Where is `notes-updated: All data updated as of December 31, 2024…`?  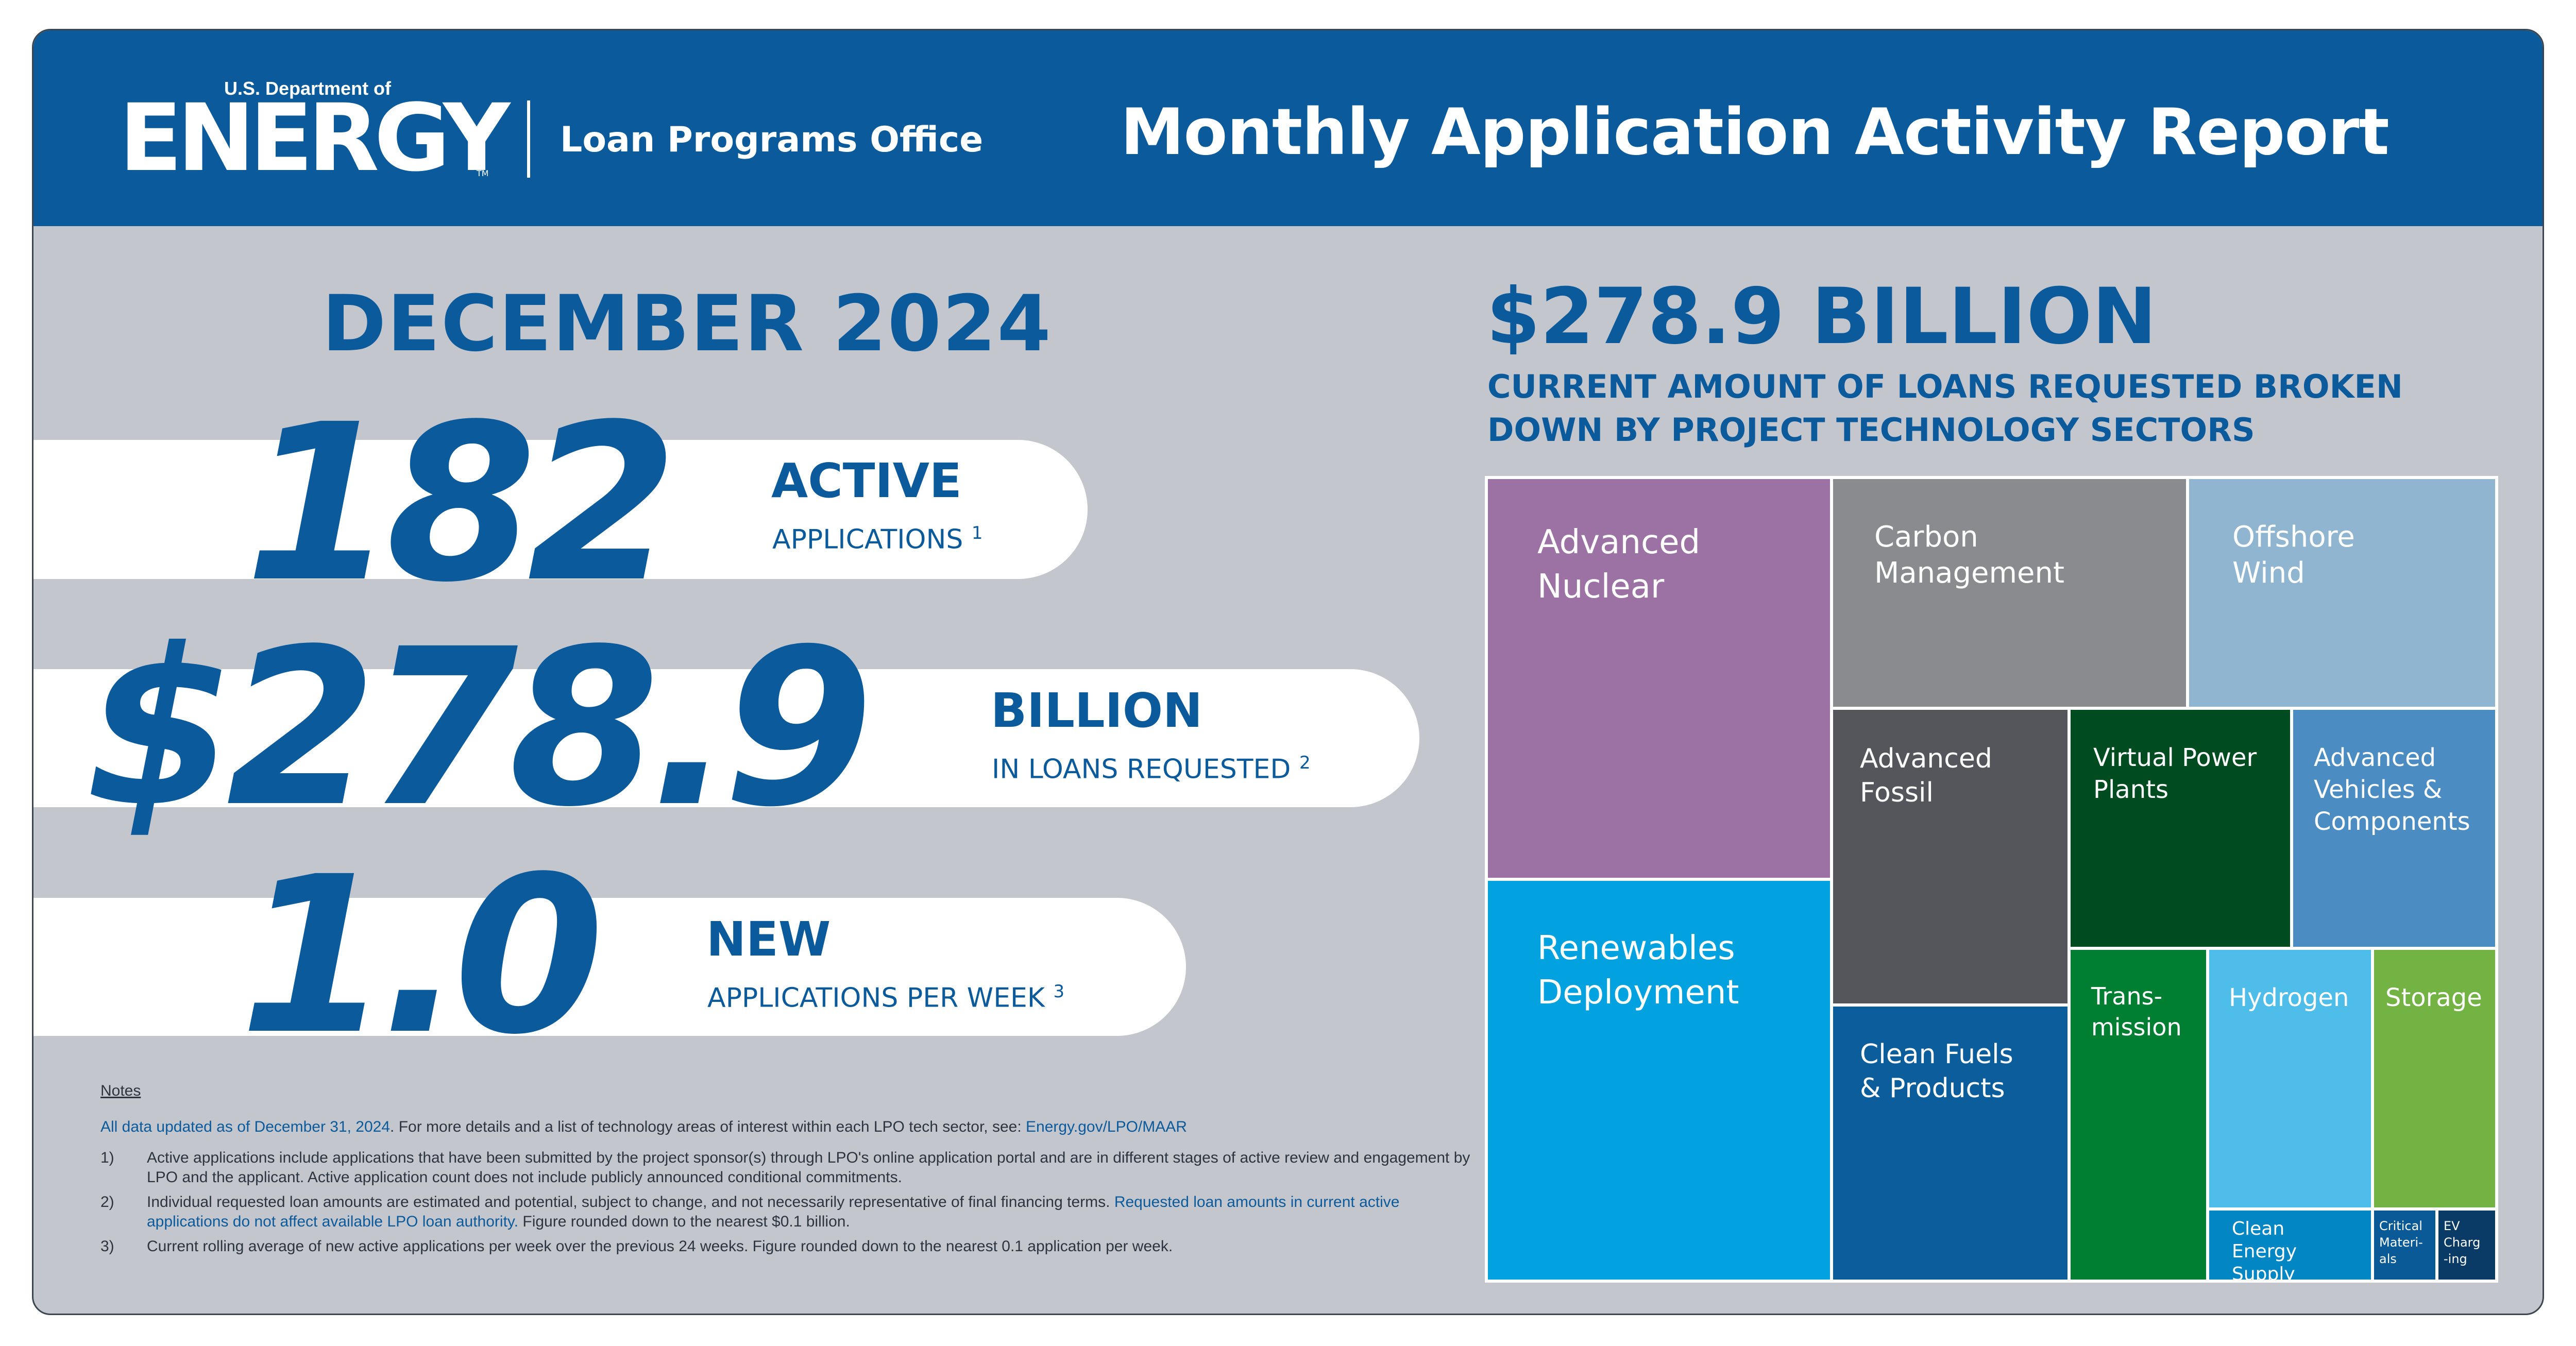 notes-updated: All data updated as of December 31, 2024… is located at coordinates (790, 1127).